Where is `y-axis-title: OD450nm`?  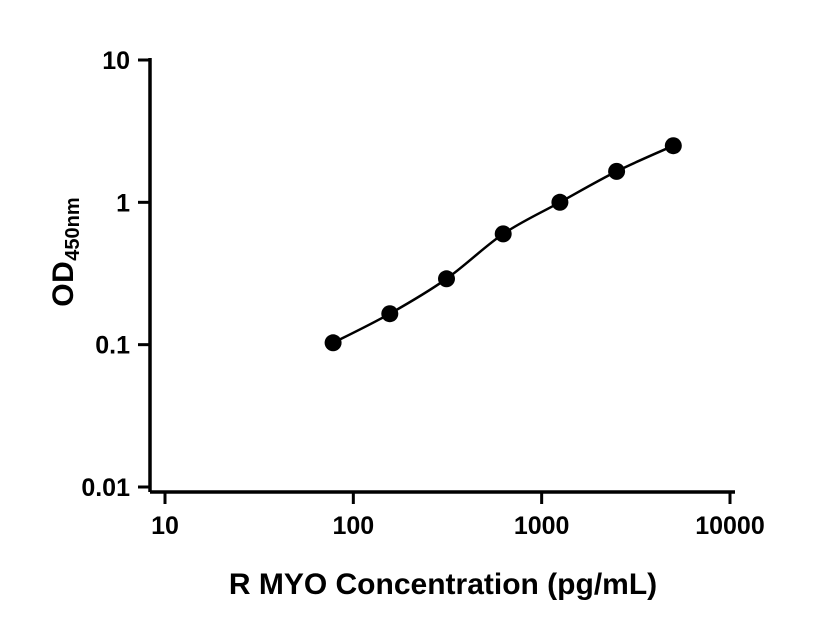
y-axis-title: OD450nm is located at coordinates (65, 252).